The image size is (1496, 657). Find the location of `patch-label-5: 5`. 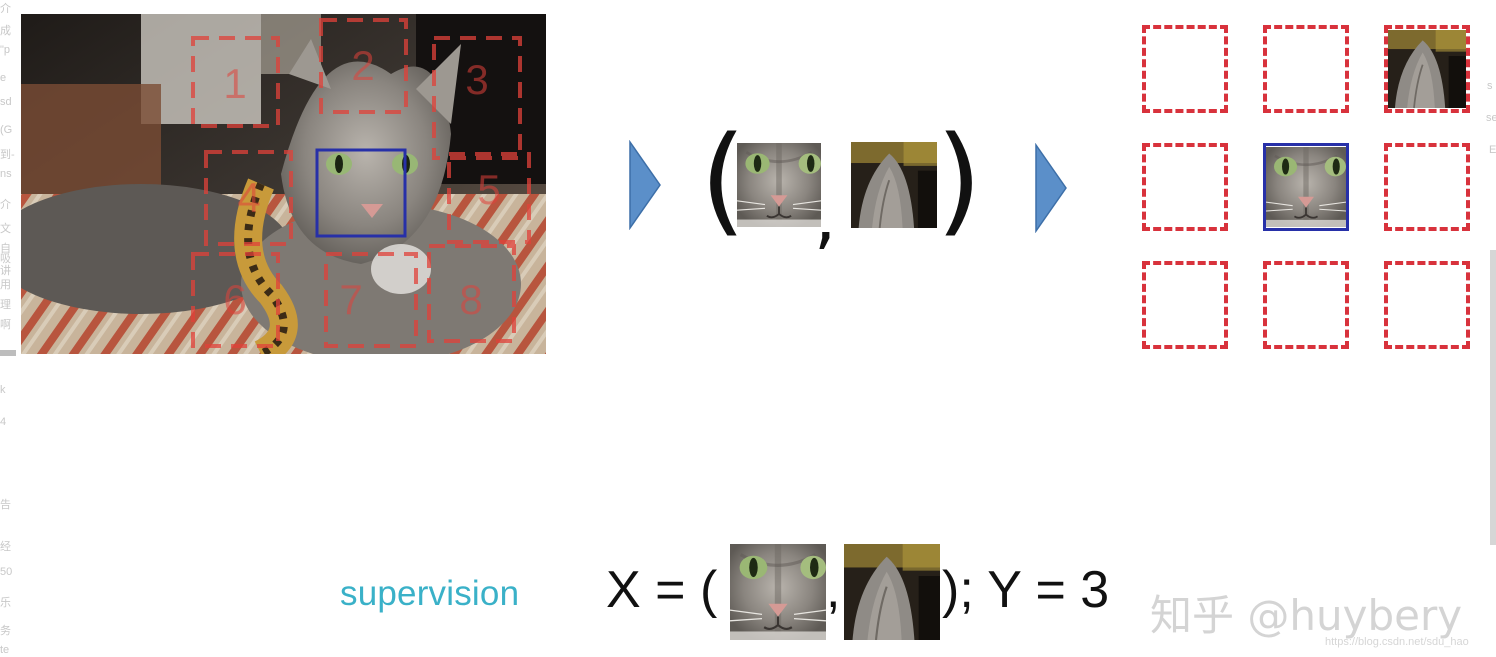

patch-label-5: 5 is located at coordinates (488, 189).